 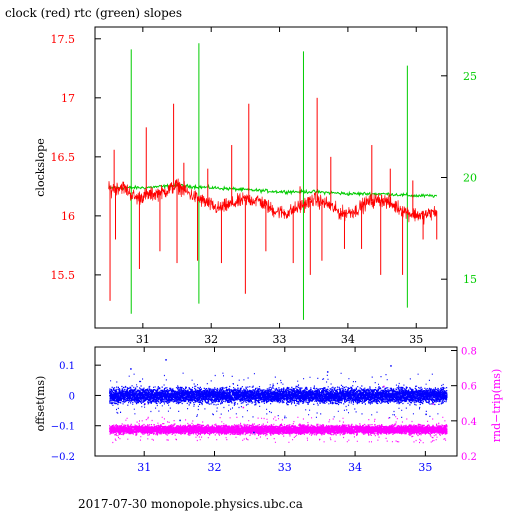 I want to click on offset-points, so click(x=278, y=395).